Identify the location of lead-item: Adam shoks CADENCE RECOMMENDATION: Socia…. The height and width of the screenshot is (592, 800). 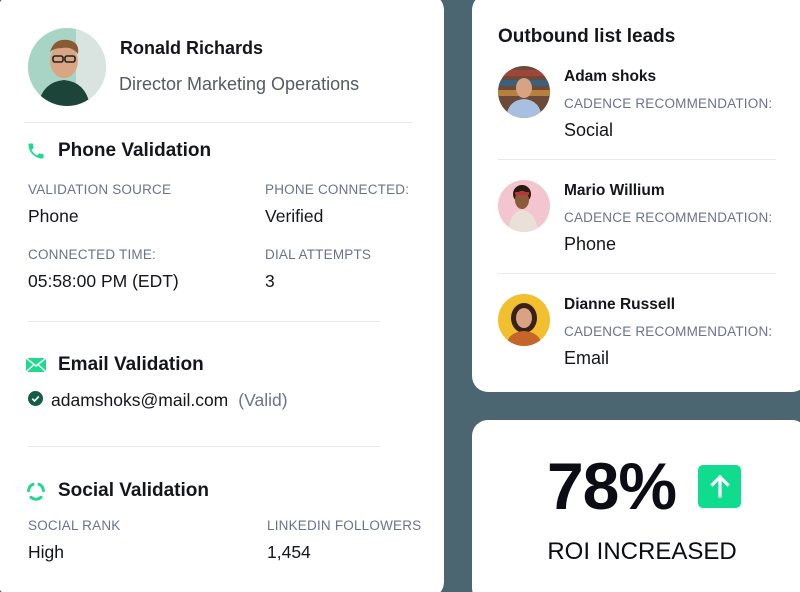
(636, 123).